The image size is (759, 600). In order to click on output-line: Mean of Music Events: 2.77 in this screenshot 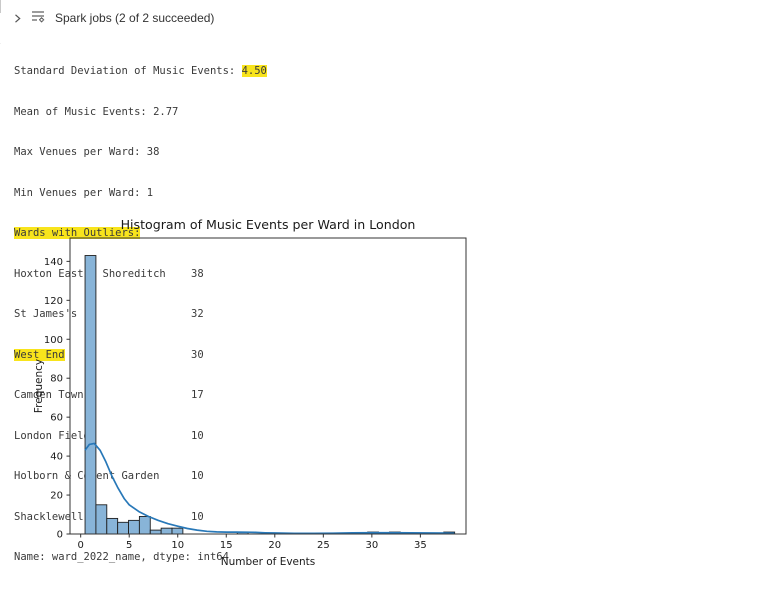, I will do `click(96, 111)`.